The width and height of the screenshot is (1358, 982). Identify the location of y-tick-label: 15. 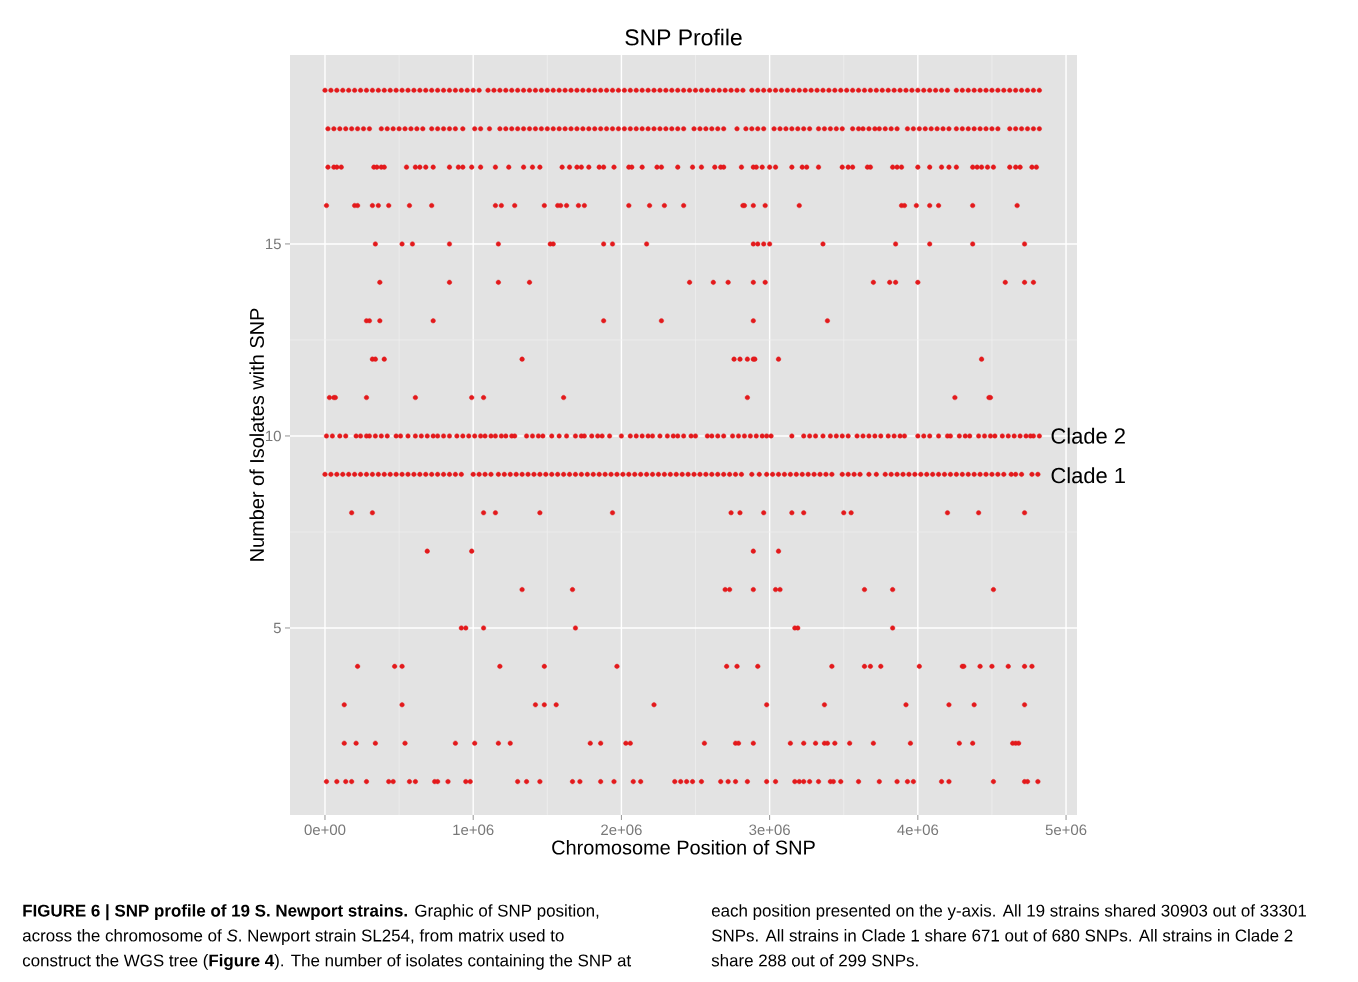
(273, 244).